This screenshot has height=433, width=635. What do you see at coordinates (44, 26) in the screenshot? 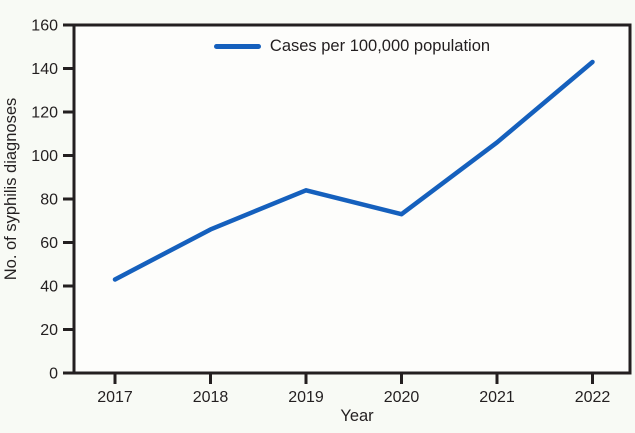
I see `y-tick-label: 160` at bounding box center [44, 26].